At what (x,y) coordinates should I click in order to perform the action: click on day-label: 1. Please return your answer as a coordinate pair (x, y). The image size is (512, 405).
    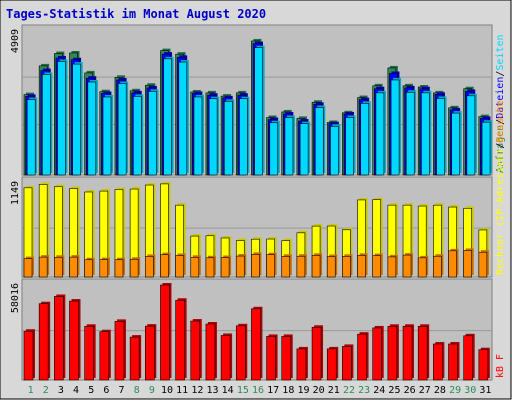
    Looking at the image, I should click on (31, 390).